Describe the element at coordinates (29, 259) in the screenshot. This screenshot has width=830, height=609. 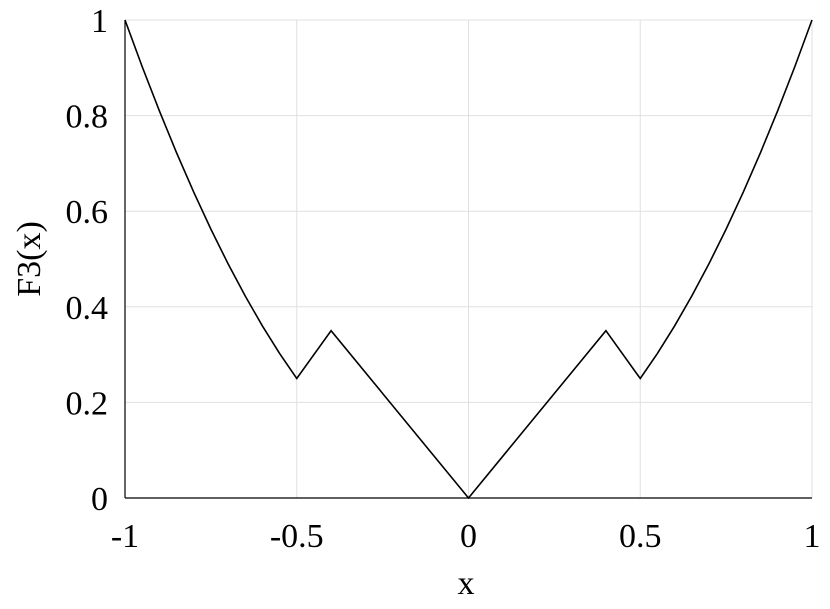
I see `y-axis-label: F3(x)` at that location.